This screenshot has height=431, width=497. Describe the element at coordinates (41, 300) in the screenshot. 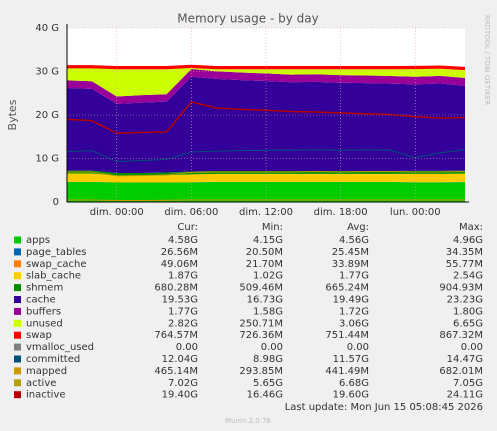

I see `legend-entry: cache` at that location.